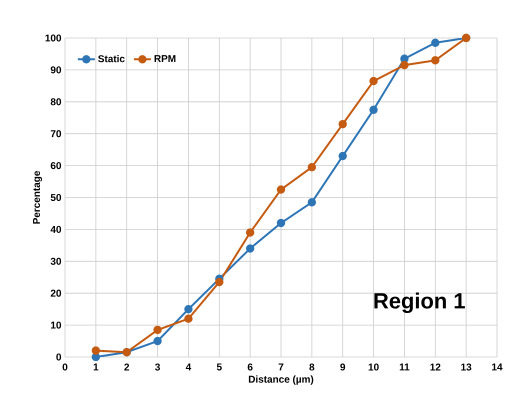 This screenshot has width=507, height=420. What do you see at coordinates (157, 367) in the screenshot?
I see `x-tick-label: 3` at bounding box center [157, 367].